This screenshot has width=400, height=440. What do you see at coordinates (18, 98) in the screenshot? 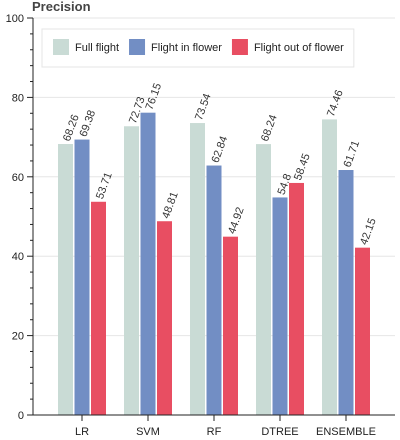
I see `y-tick-label: 80` at bounding box center [18, 98].